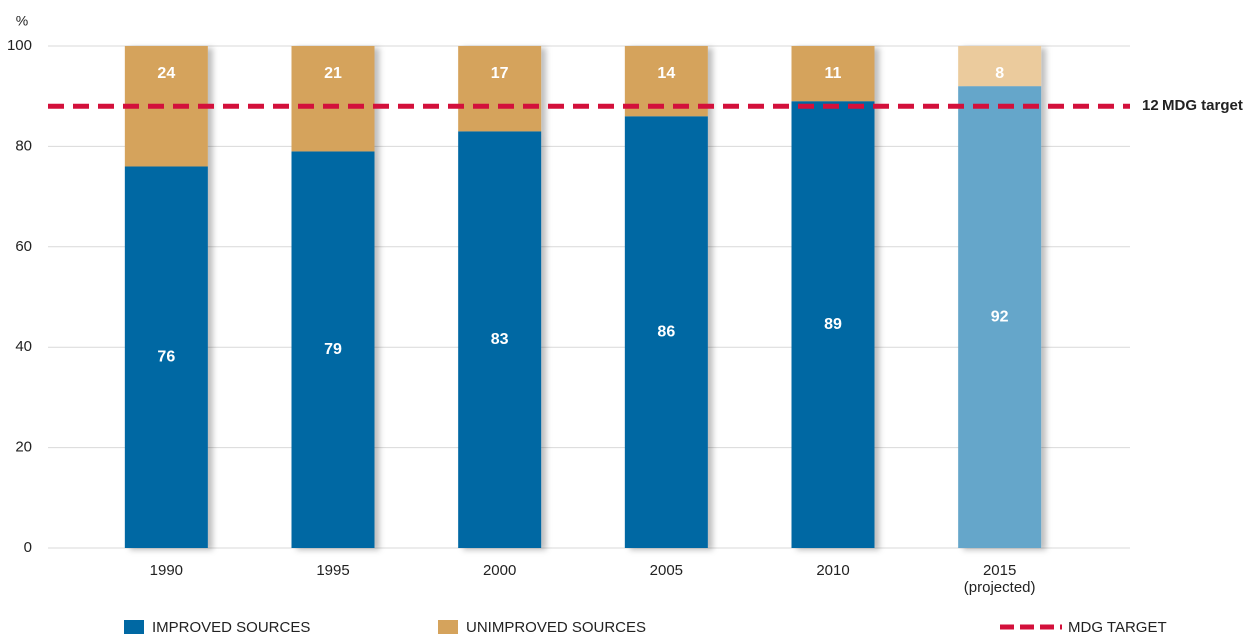 The image size is (1246, 637). What do you see at coordinates (333, 570) in the screenshot?
I see `x-tick-label: 1995` at bounding box center [333, 570].